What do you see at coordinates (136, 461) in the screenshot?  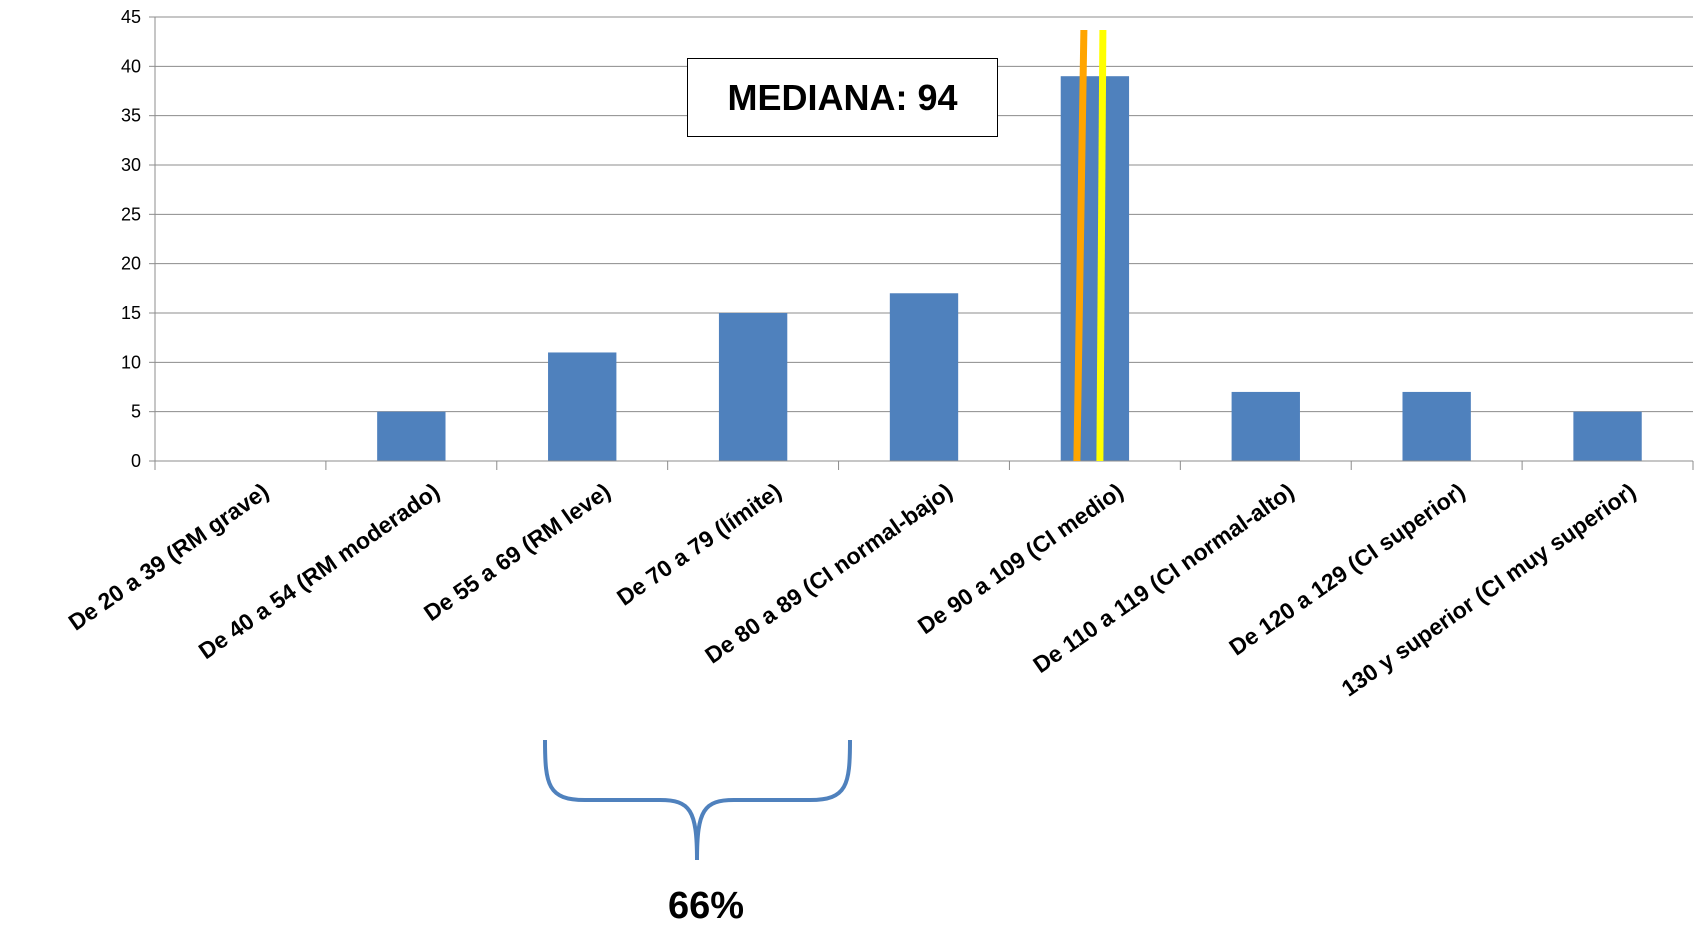 I see `y-tick-label: 0` at bounding box center [136, 461].